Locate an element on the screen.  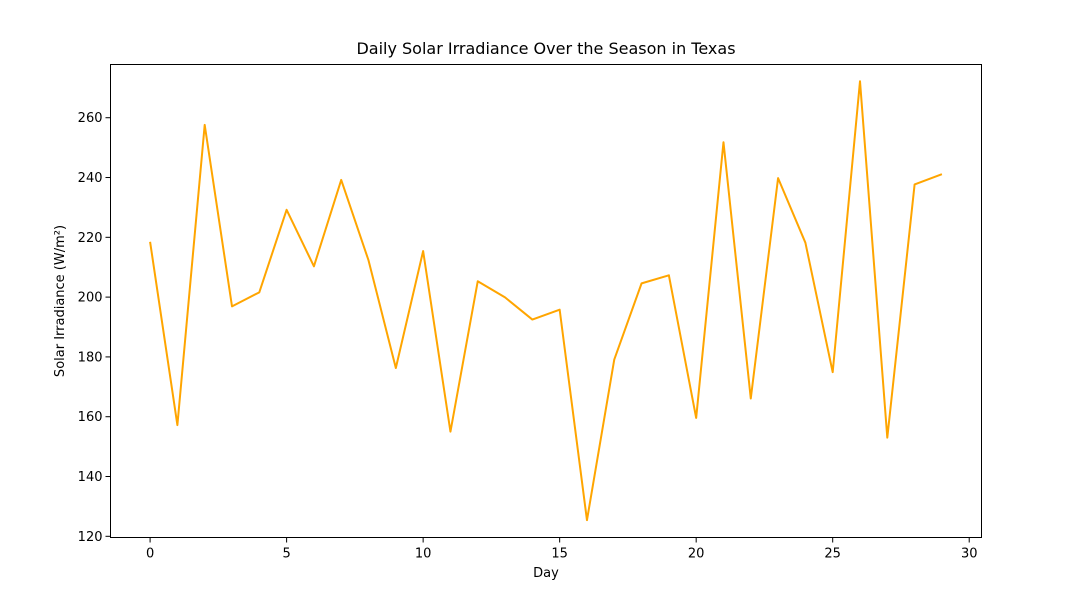
x-tick-label: 10 is located at coordinates (423, 554).